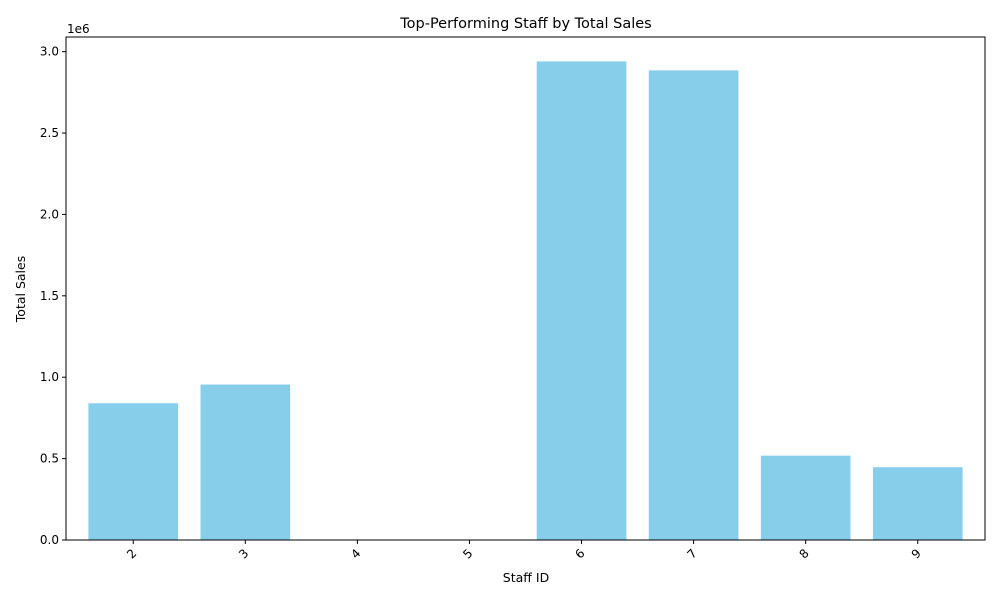 This screenshot has height=600, width=1000. Describe the element at coordinates (49, 459) in the screenshot. I see `y-tick-label: 0.5` at that location.